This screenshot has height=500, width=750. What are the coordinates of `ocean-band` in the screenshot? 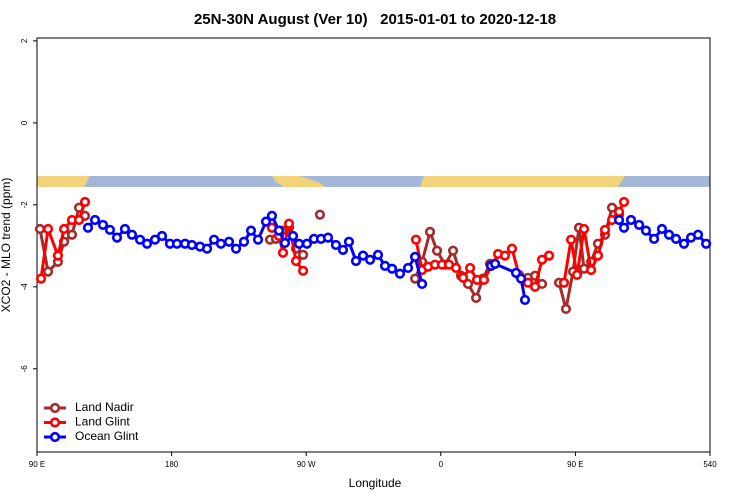 It's located at (373, 181).